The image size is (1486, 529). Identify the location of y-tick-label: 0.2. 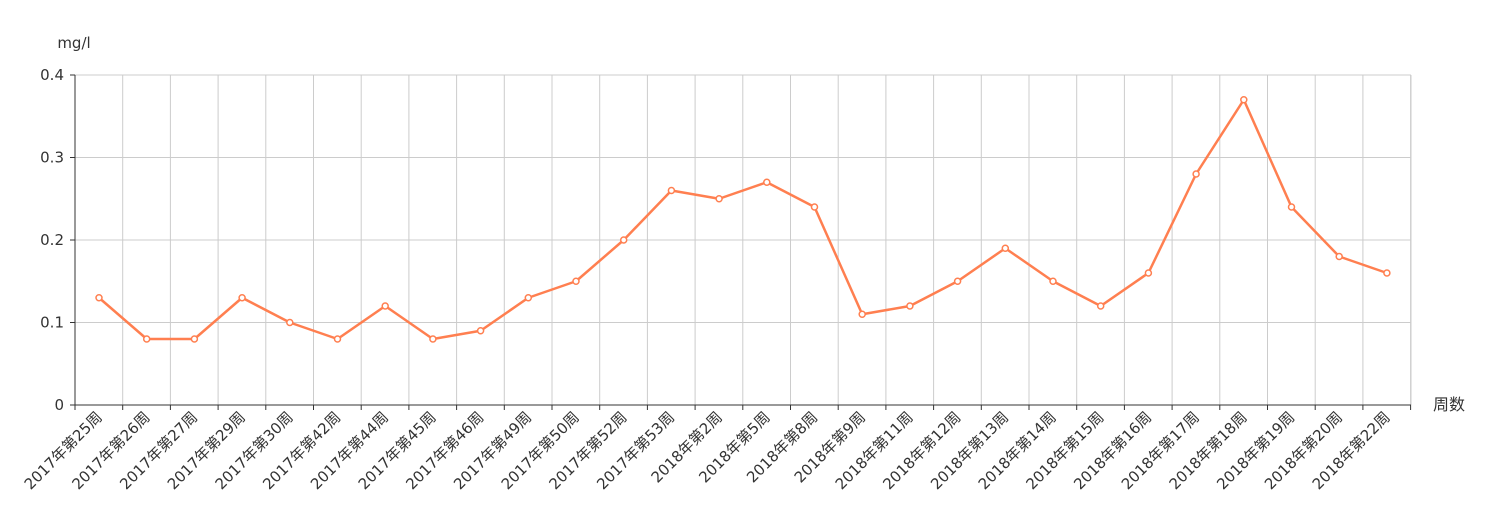
(52, 240).